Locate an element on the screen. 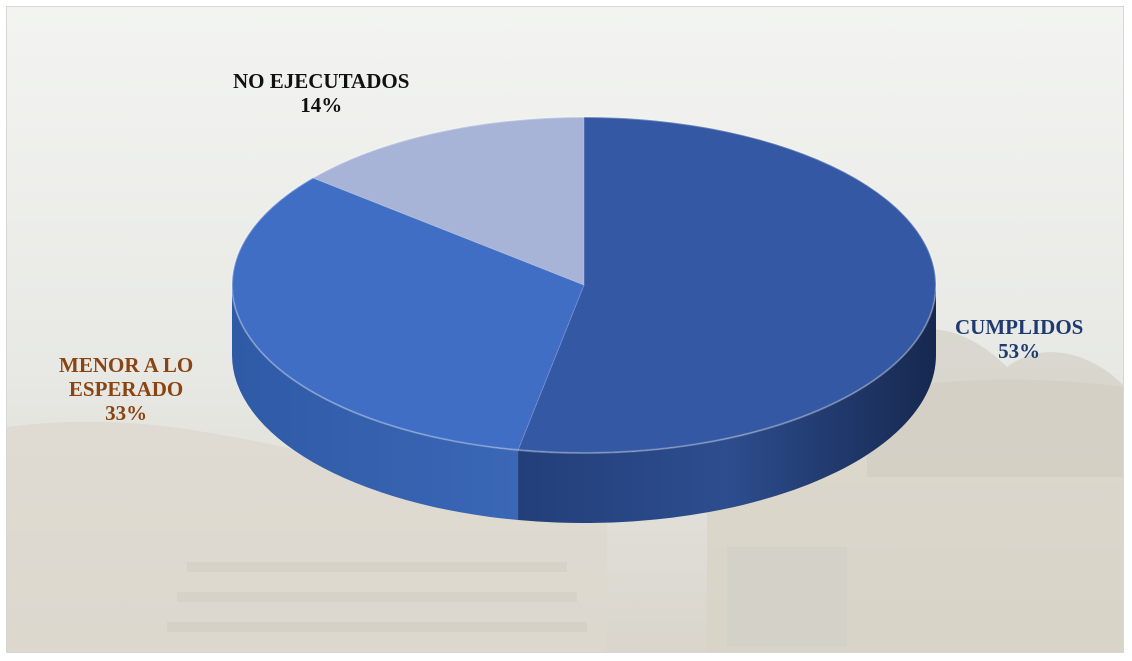  pie-slice-no-ejecutados is located at coordinates (448, 201).